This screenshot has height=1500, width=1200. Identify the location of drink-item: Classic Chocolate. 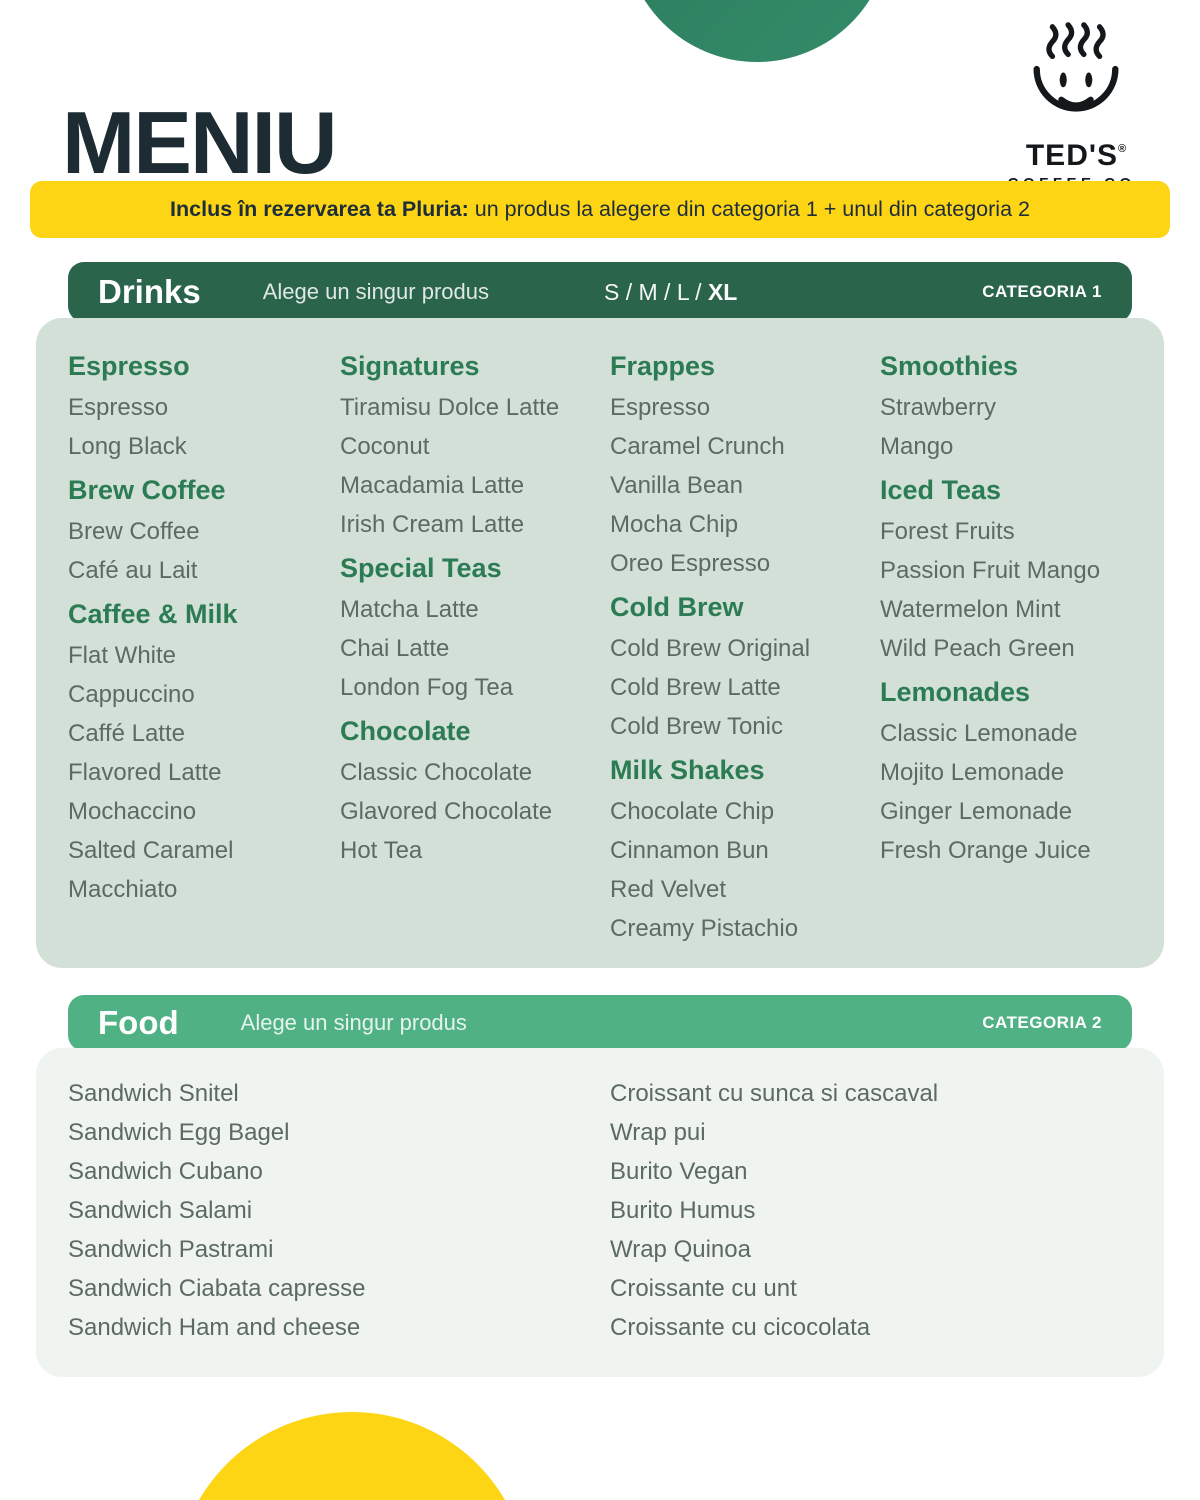
(436, 772).